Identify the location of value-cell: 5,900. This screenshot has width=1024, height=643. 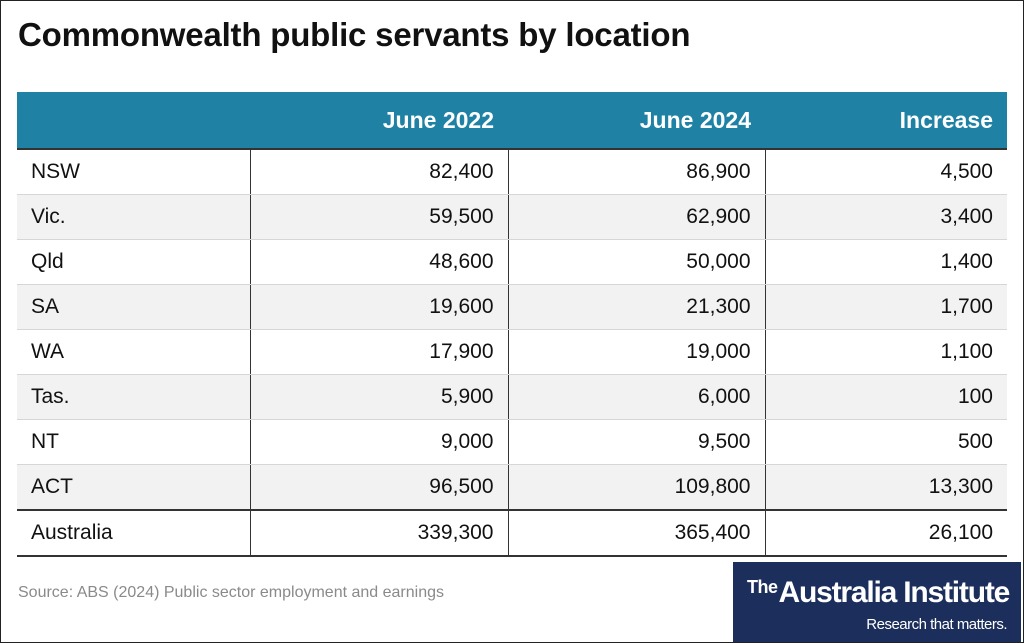
(378, 397).